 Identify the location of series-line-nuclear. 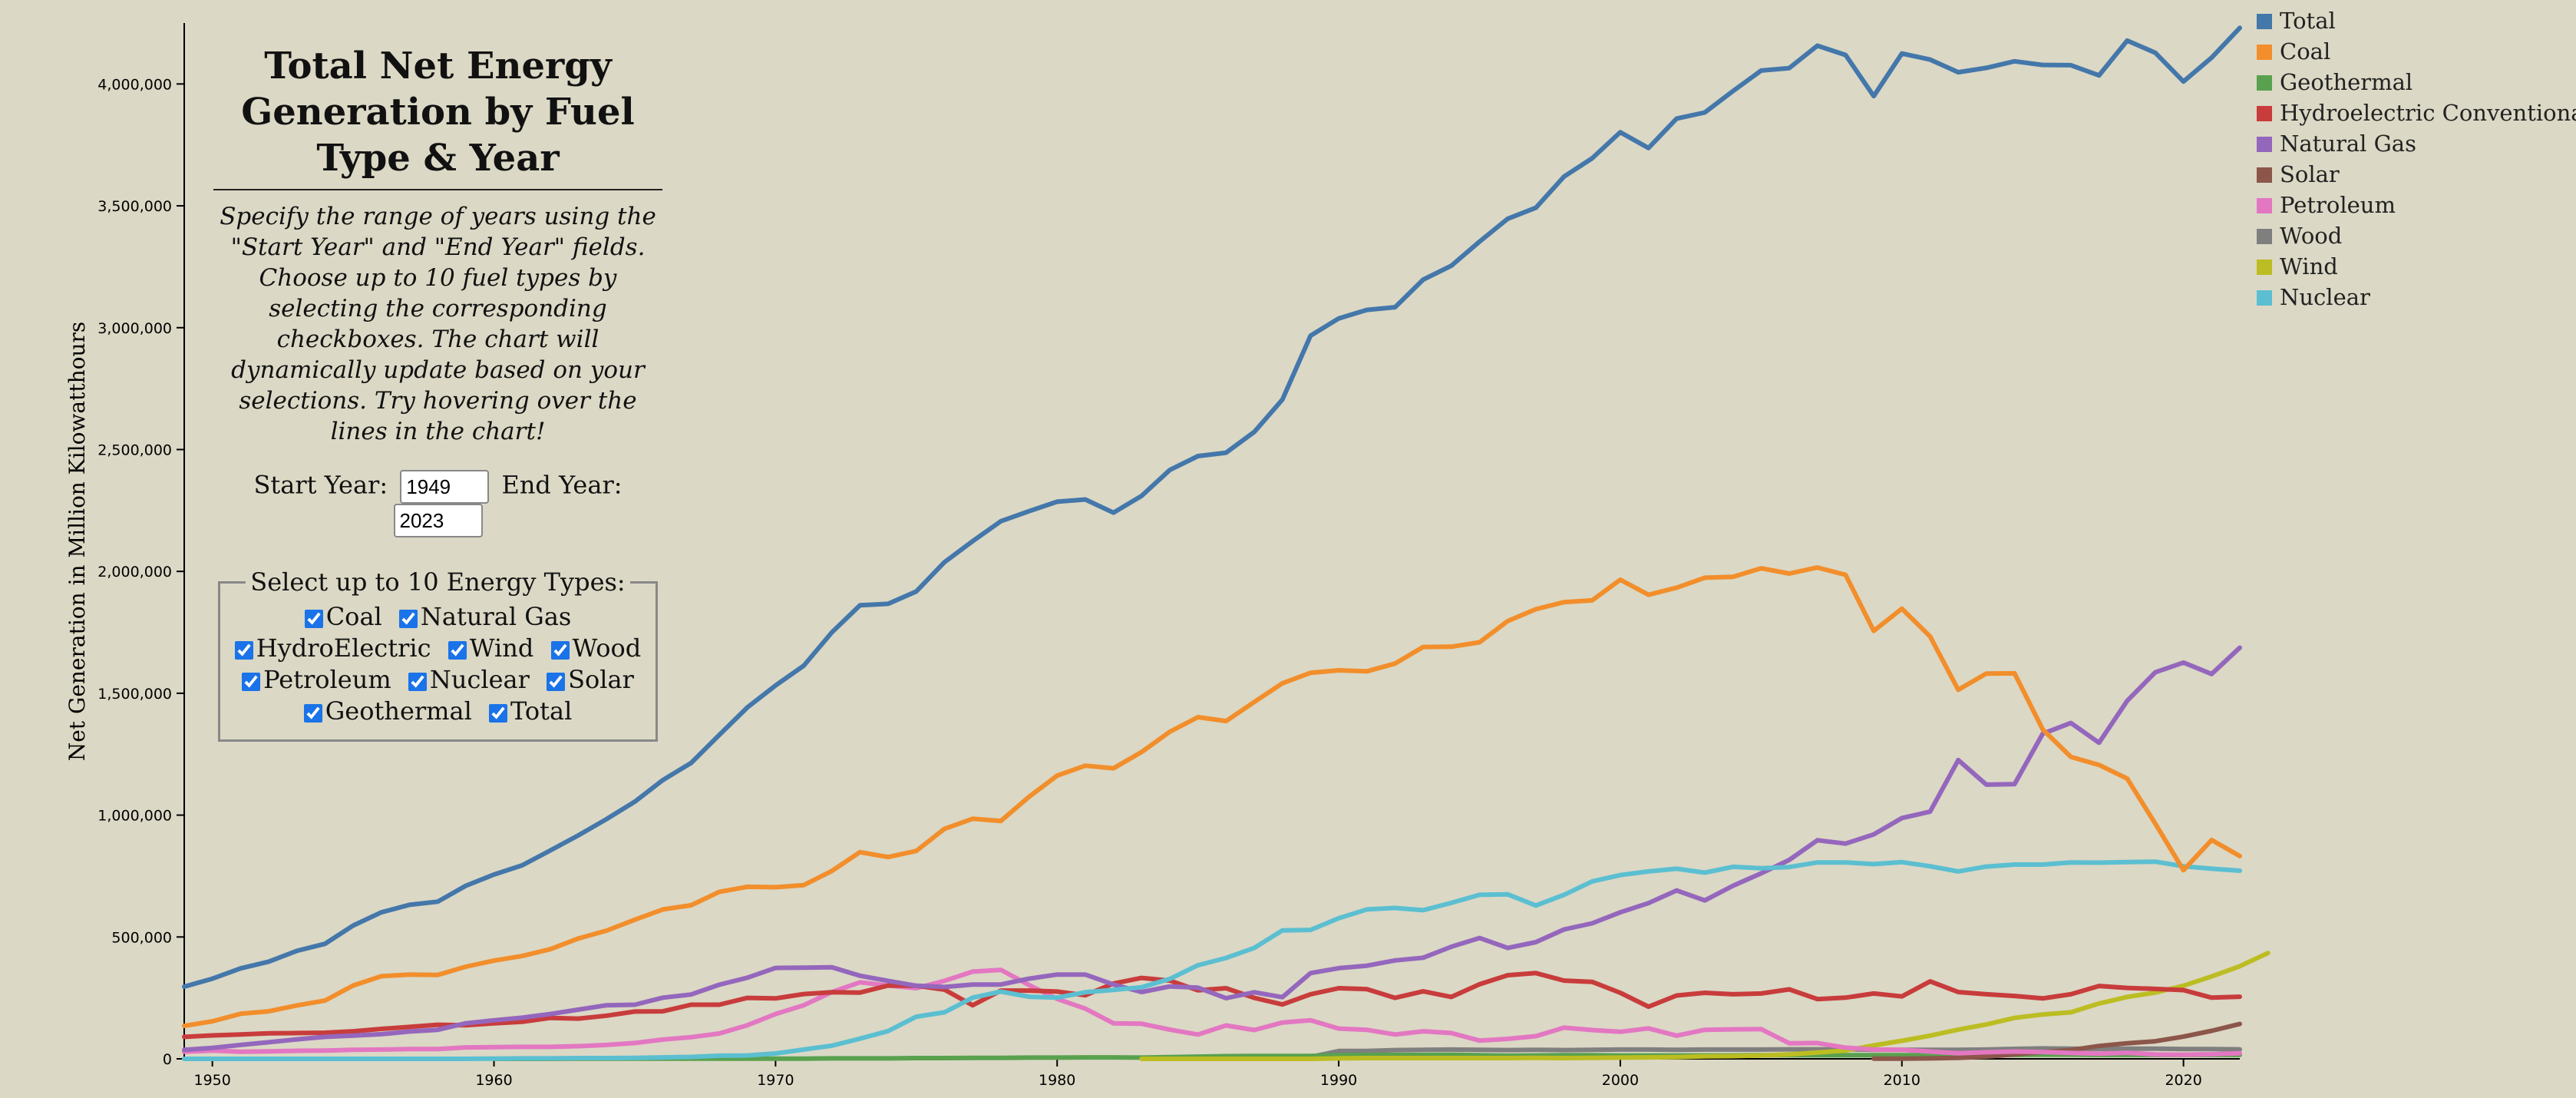
(1212, 960).